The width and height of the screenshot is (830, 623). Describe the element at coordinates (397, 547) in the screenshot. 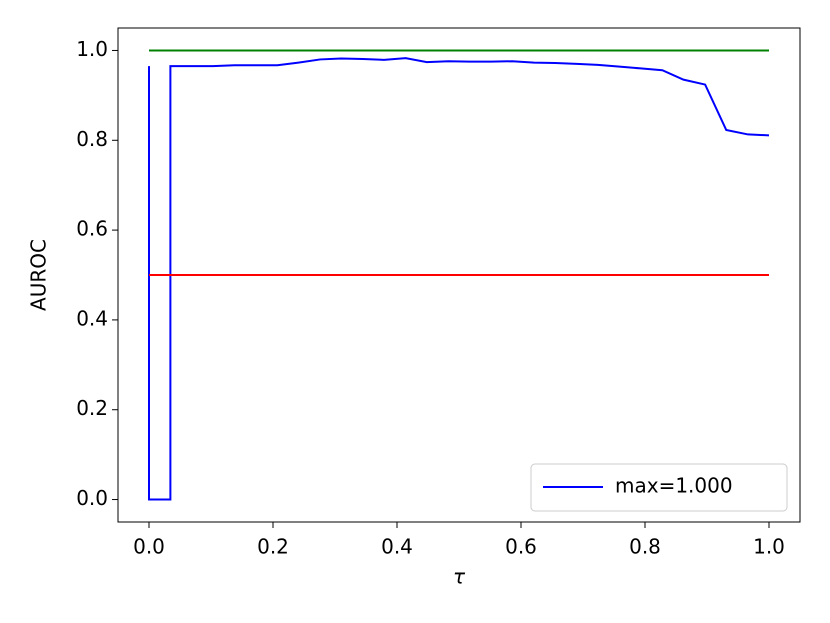

I see `x-tick-label: 0.4` at that location.